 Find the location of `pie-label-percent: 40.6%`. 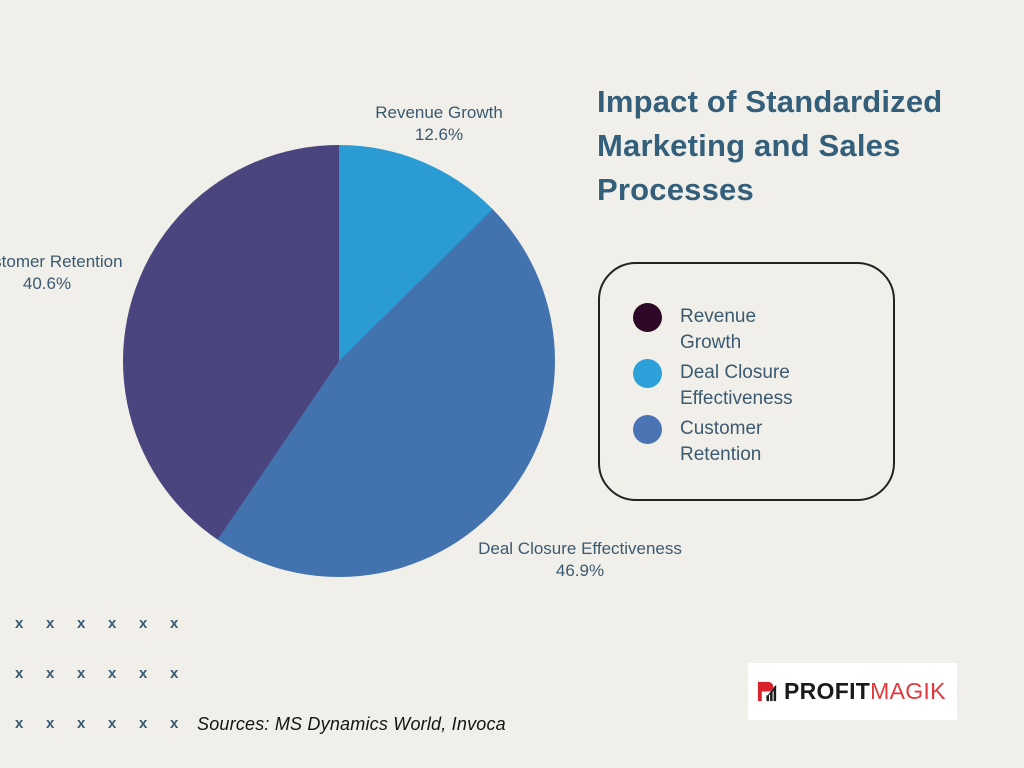

pie-label-percent: 40.6% is located at coordinates (47, 283).